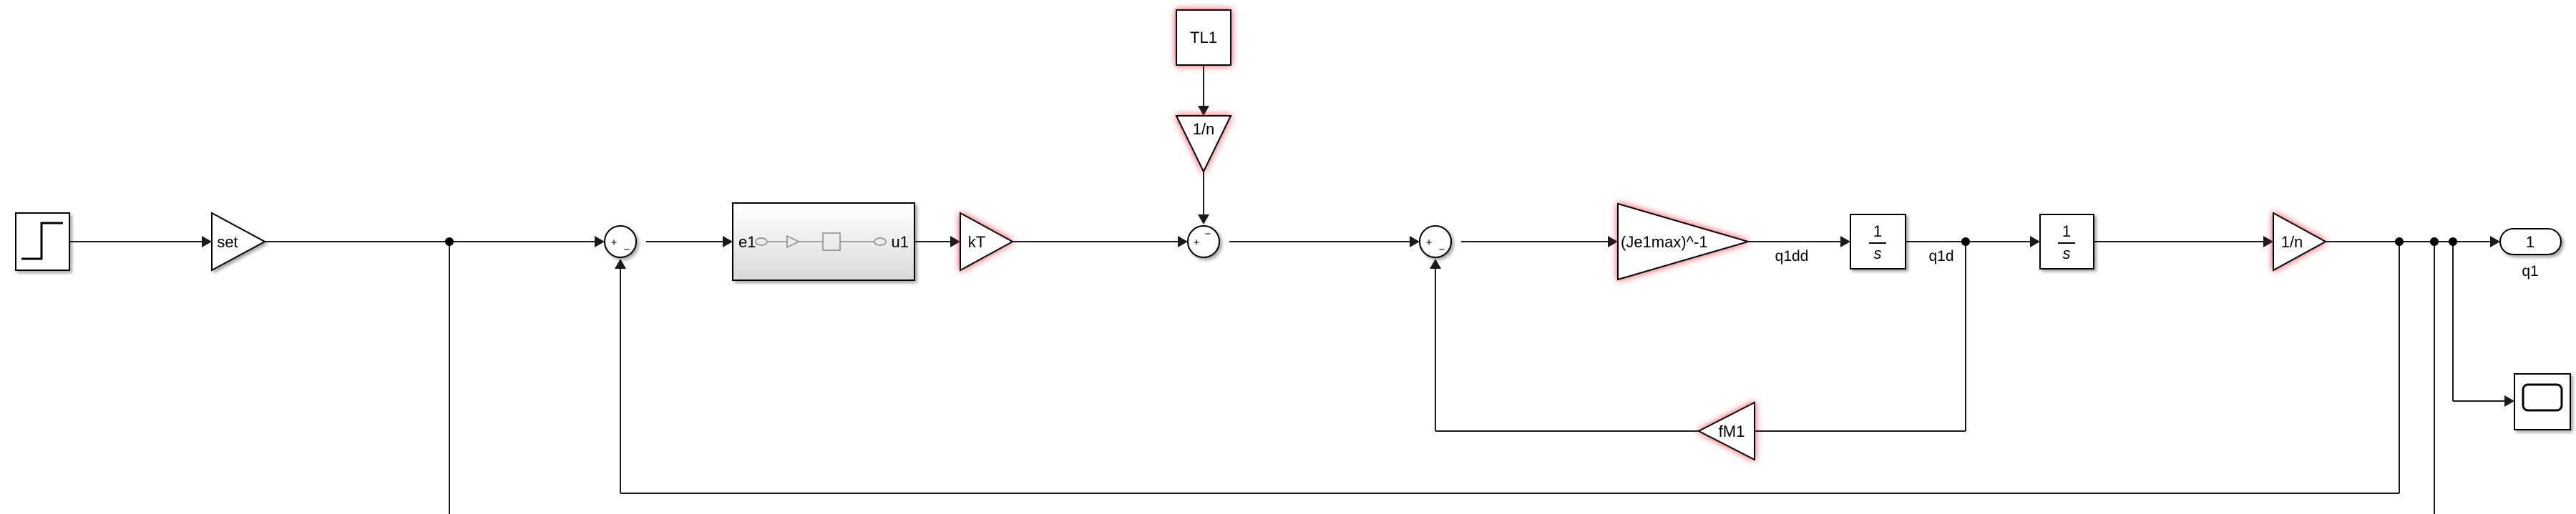 This screenshot has width=2576, height=514. Describe the element at coordinates (1732, 431) in the screenshot. I see `fM1-gain-label: fM1` at that location.